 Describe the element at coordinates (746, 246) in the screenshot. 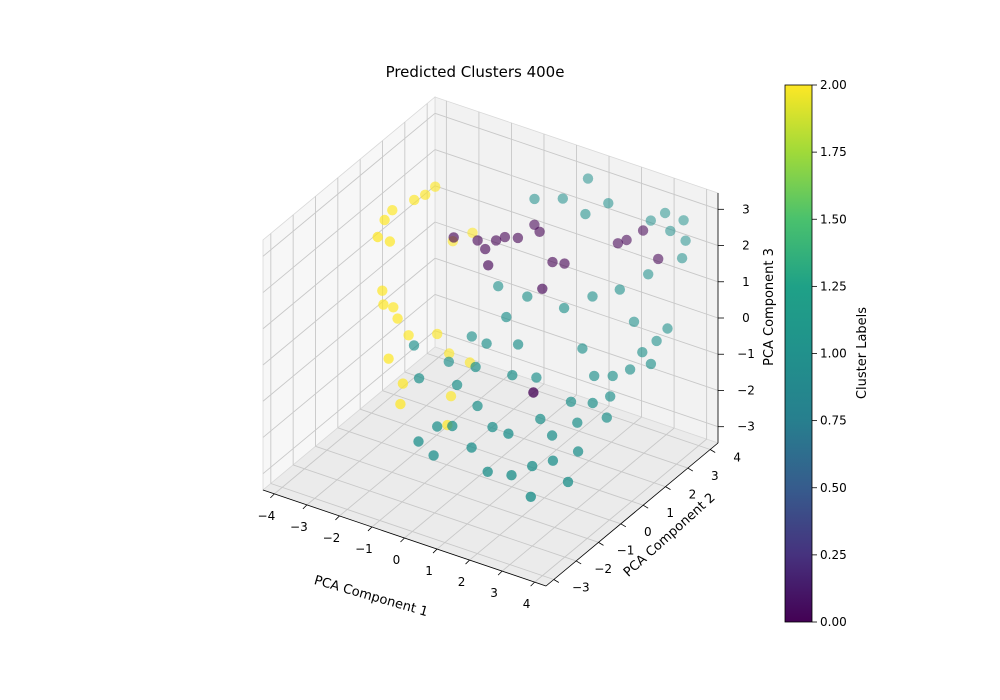

I see `z-tick-label: 2` at that location.